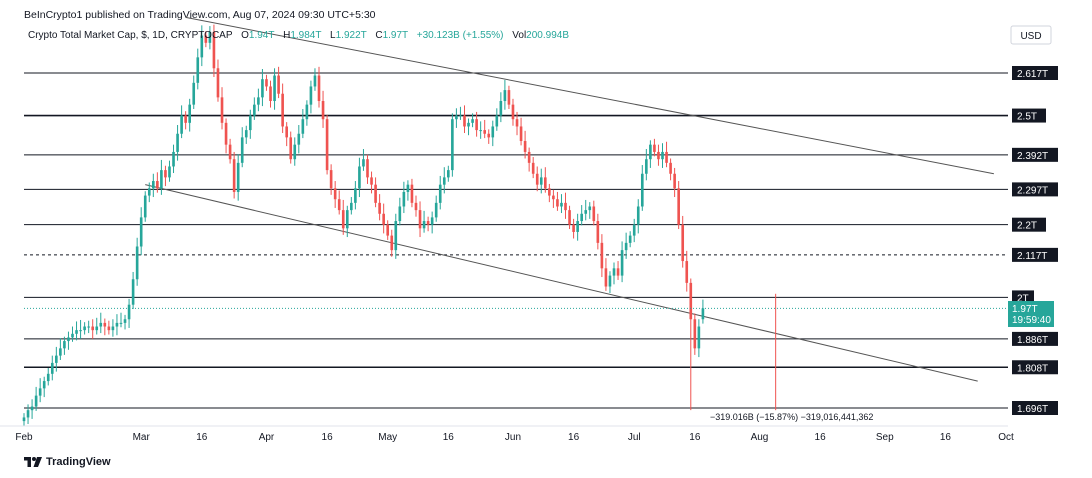 Image resolution: width=1092 pixels, height=478 pixels. What do you see at coordinates (1032, 74) in the screenshot?
I see `level-label-0: 2.617T` at bounding box center [1032, 74].